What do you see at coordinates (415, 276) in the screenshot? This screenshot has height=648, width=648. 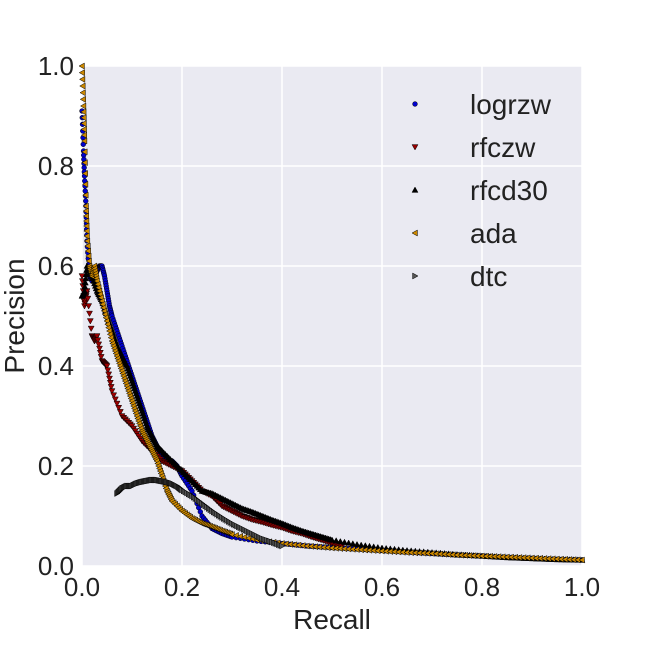 I see `legend-marker-dtc` at bounding box center [415, 276].